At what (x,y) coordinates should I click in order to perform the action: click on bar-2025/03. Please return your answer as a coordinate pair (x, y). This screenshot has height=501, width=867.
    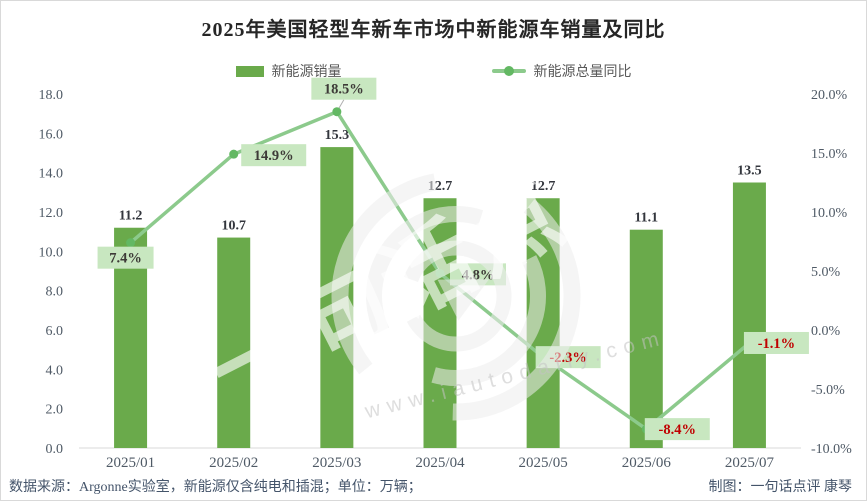
    Looking at the image, I should click on (337, 297).